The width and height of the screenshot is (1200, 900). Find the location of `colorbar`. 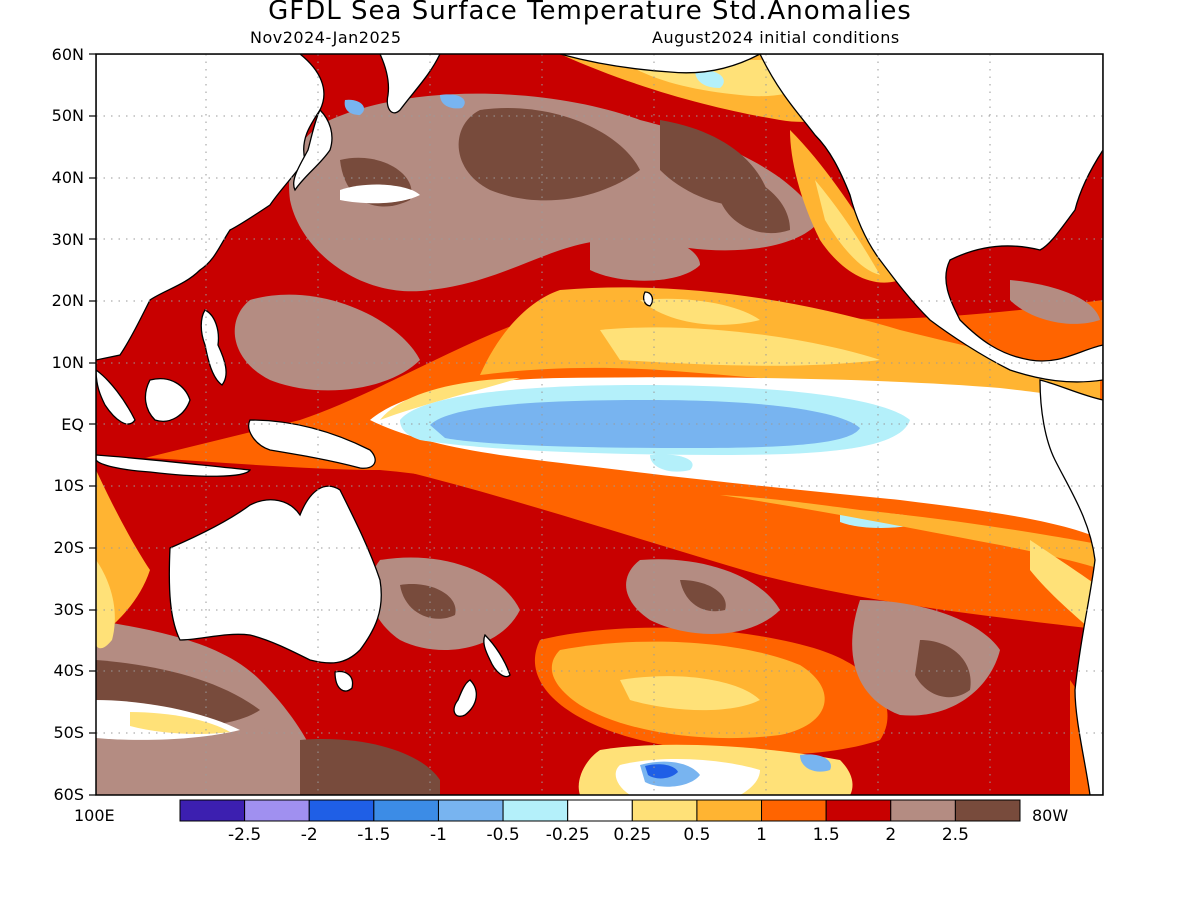

colorbar is located at coordinates (600, 810).